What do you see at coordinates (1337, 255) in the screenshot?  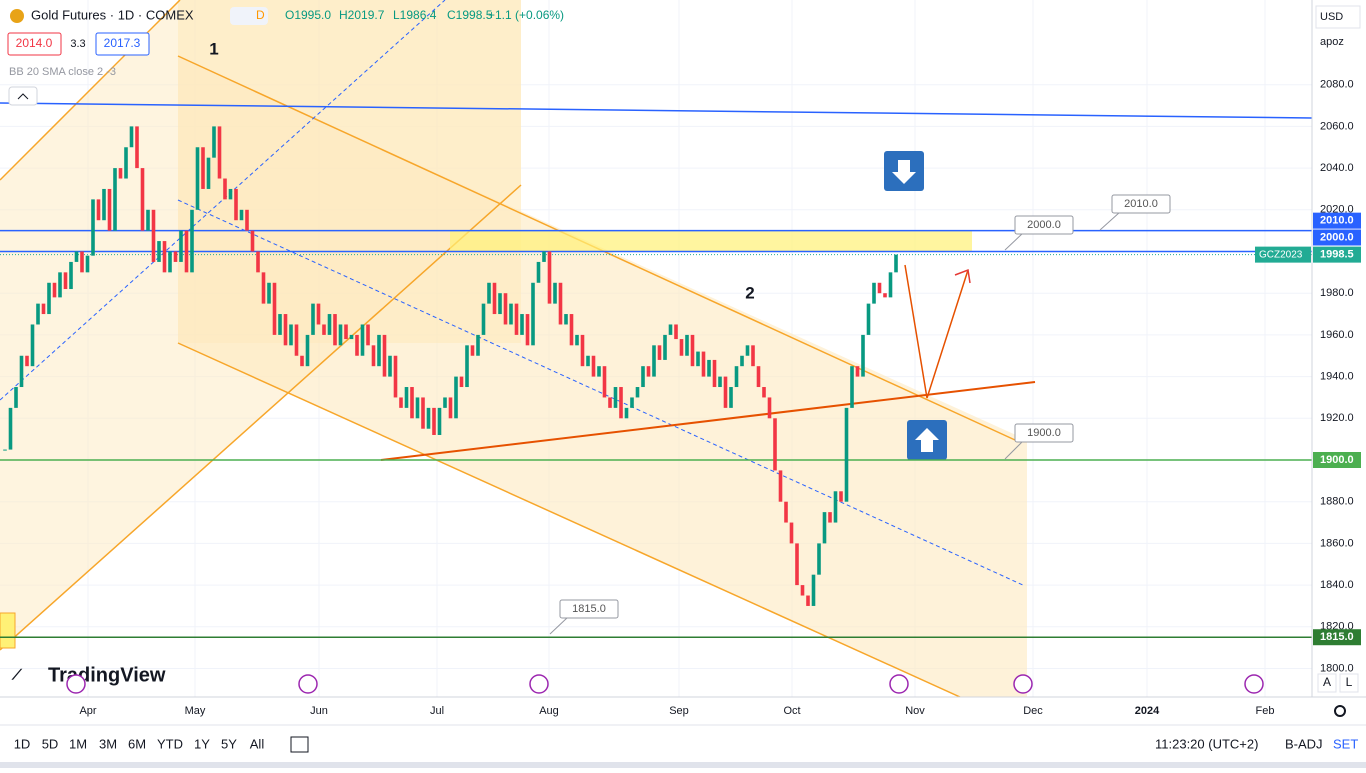 I see `price-tag-text: 1998.5` at bounding box center [1337, 255].